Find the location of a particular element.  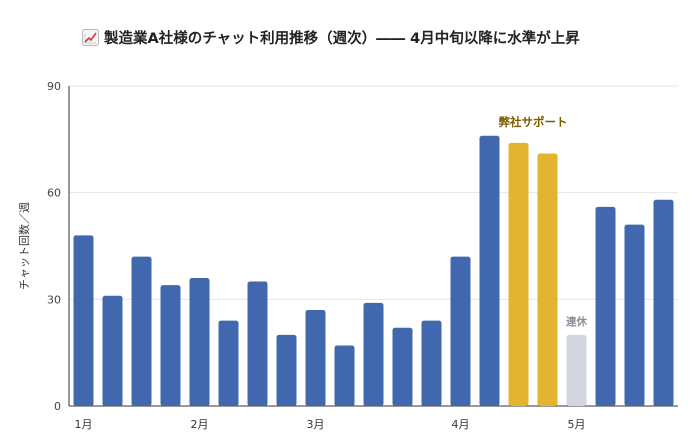

x-tick-label: 5月 is located at coordinates (577, 424).